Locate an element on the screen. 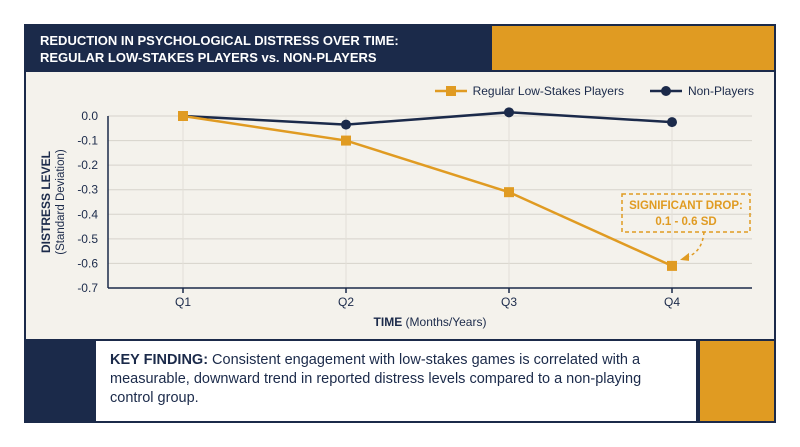 The height and width of the screenshot is (447, 800). annotation-arrowhead is located at coordinates (684, 256).